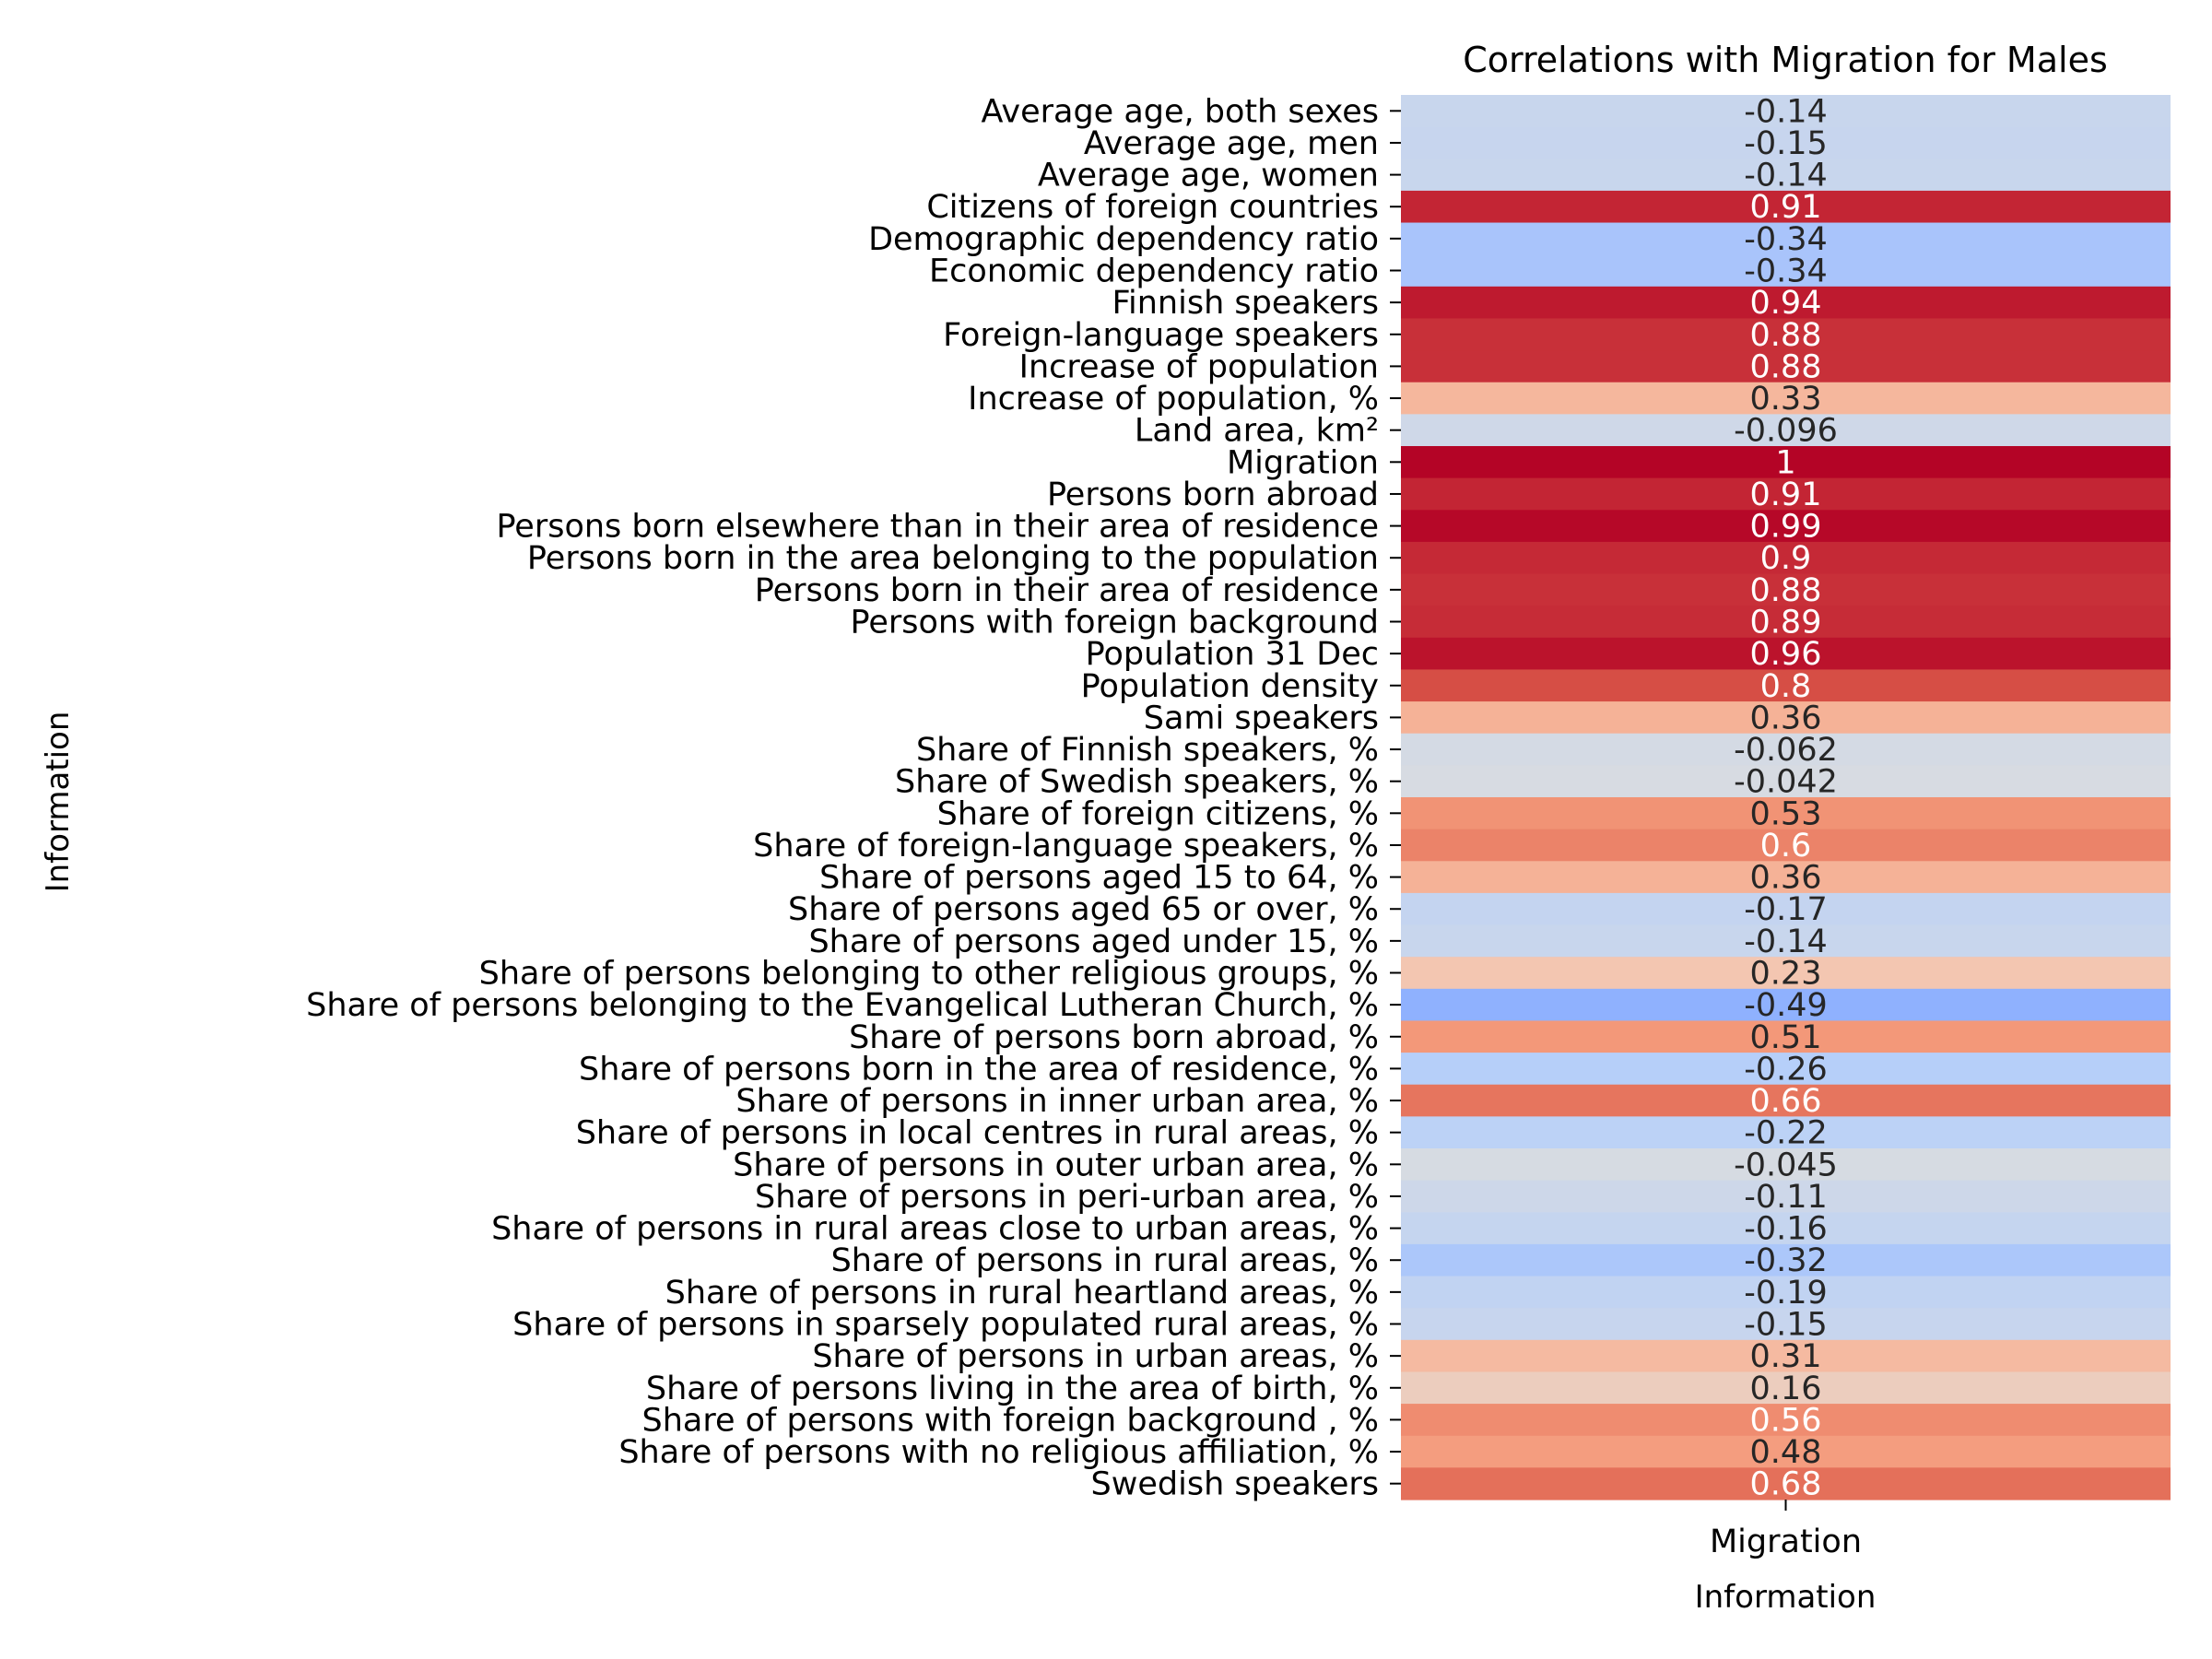 The height and width of the screenshot is (1659, 2212). I want to click on y-tick-label: Share of foreign-language speakers, %, so click(1066, 846).